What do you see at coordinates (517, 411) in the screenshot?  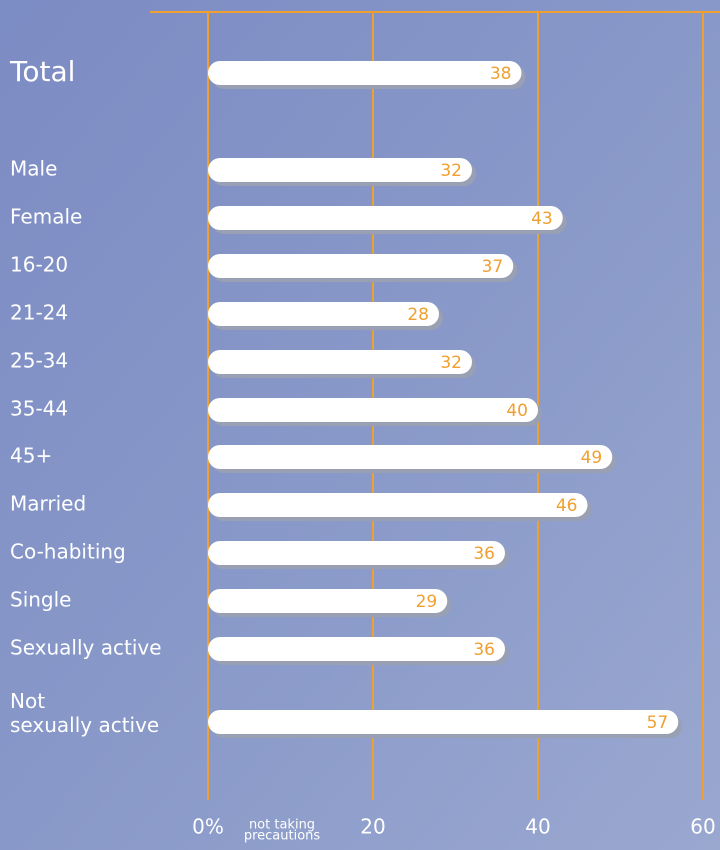 I see `value-label: 40` at bounding box center [517, 411].